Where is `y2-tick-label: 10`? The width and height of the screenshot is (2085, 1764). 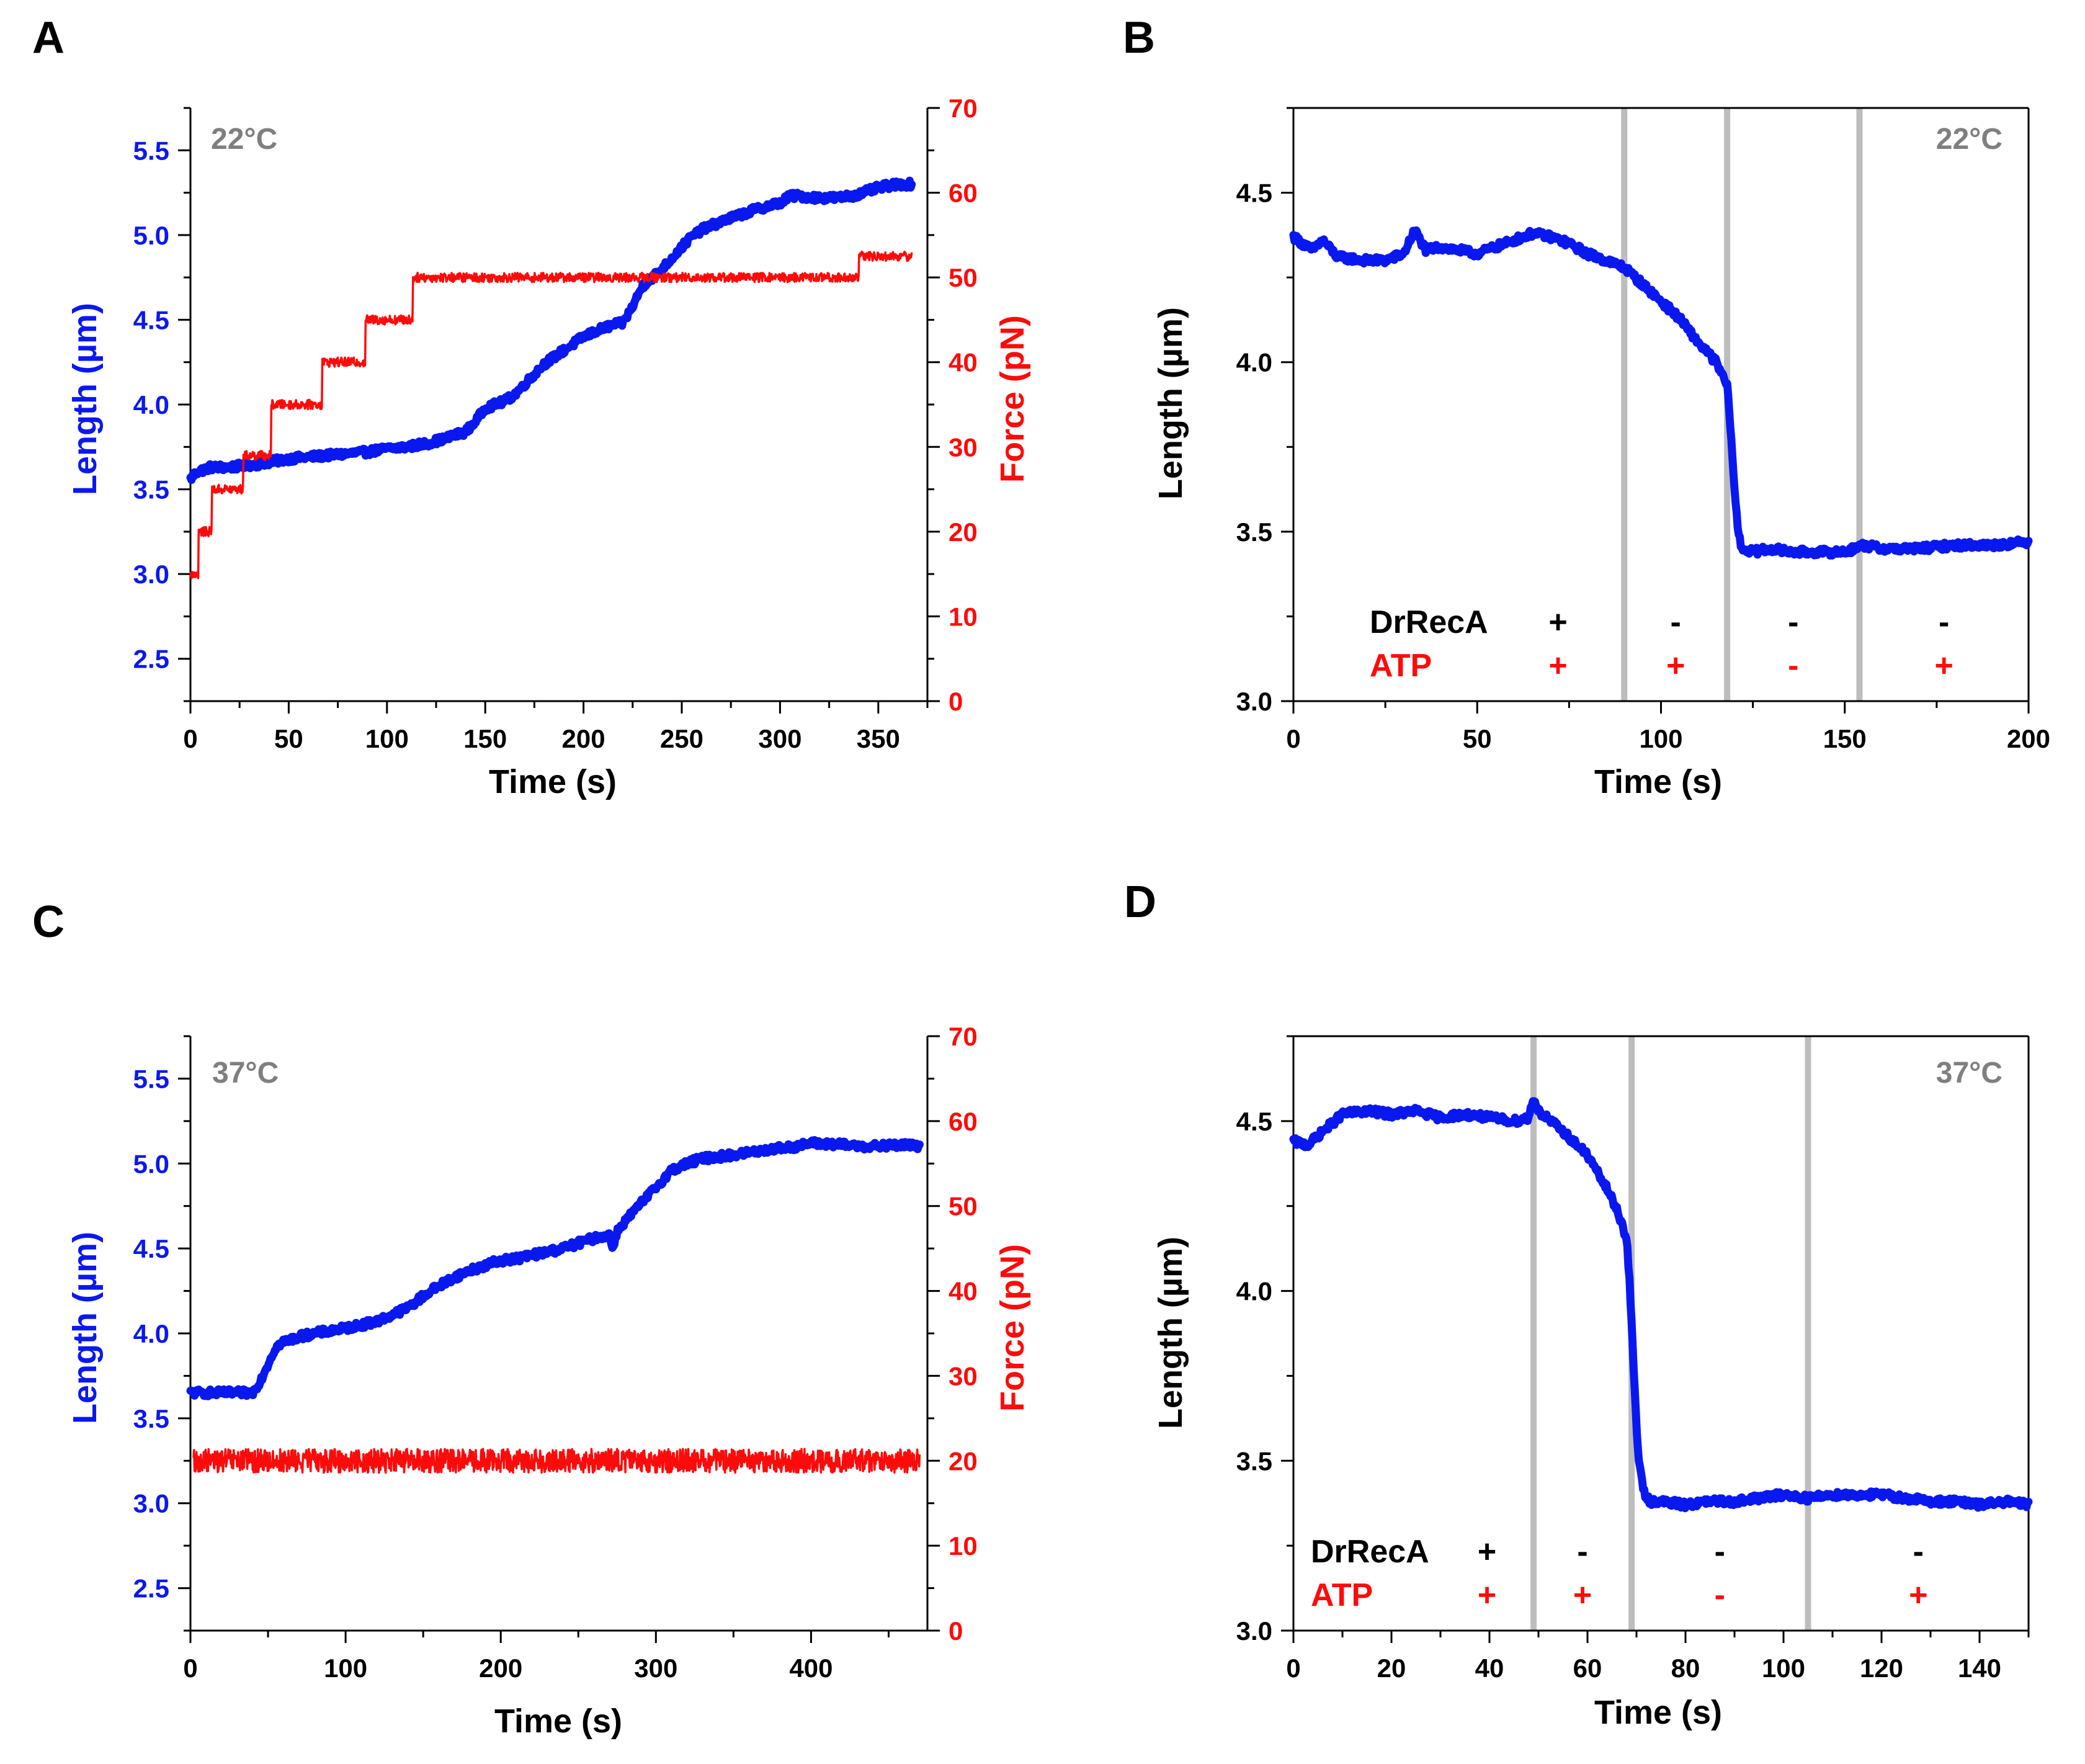 y2-tick-label: 10 is located at coordinates (963, 616).